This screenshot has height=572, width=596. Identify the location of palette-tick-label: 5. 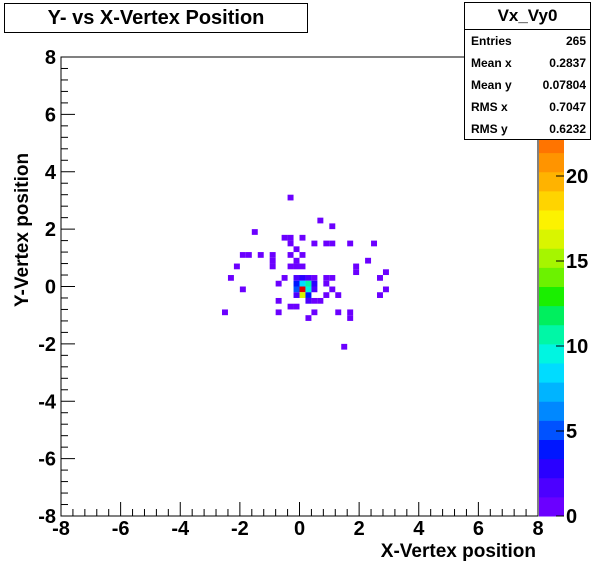
(571, 432).